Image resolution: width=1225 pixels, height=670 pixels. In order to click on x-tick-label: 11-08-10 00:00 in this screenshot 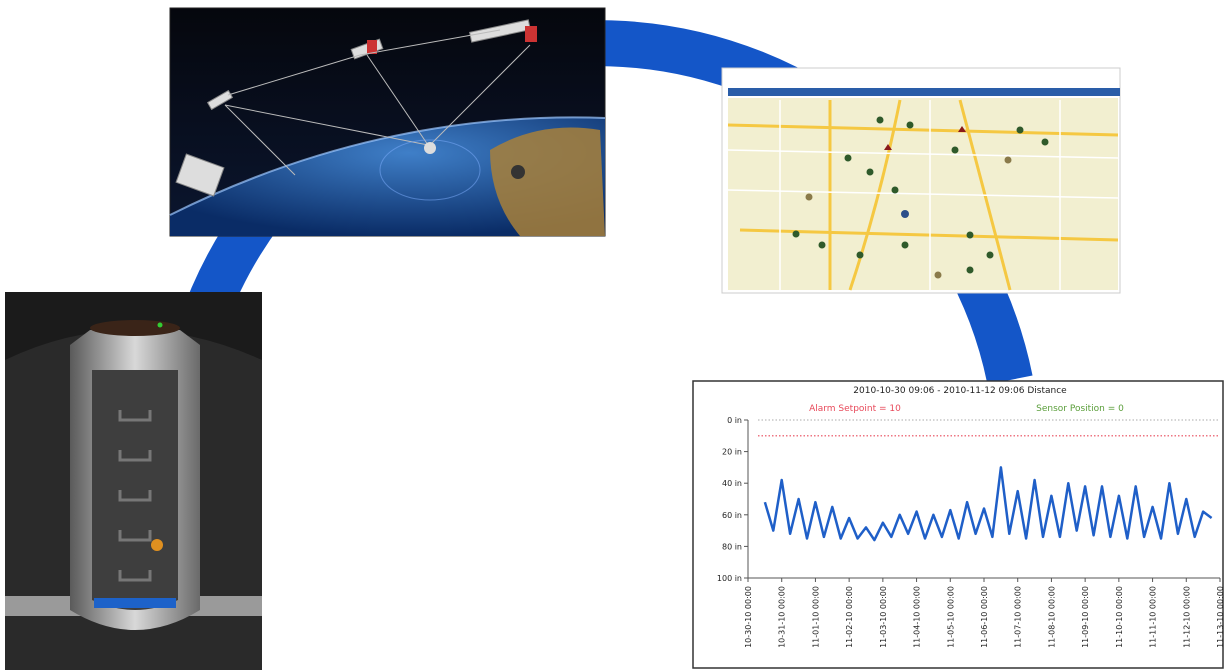, I will do `click(1051, 617)`.